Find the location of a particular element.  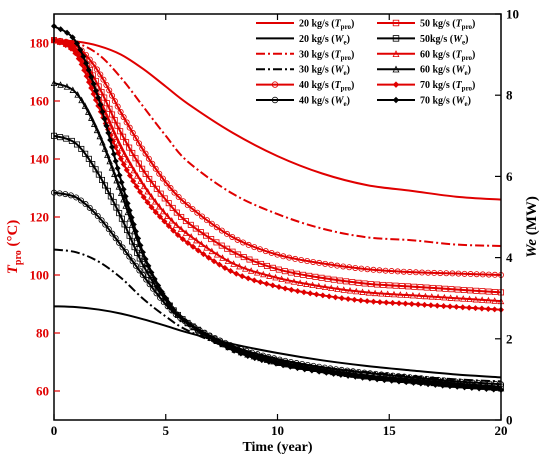

legend-item: 30 kg/s (We) is located at coordinates (303, 71).